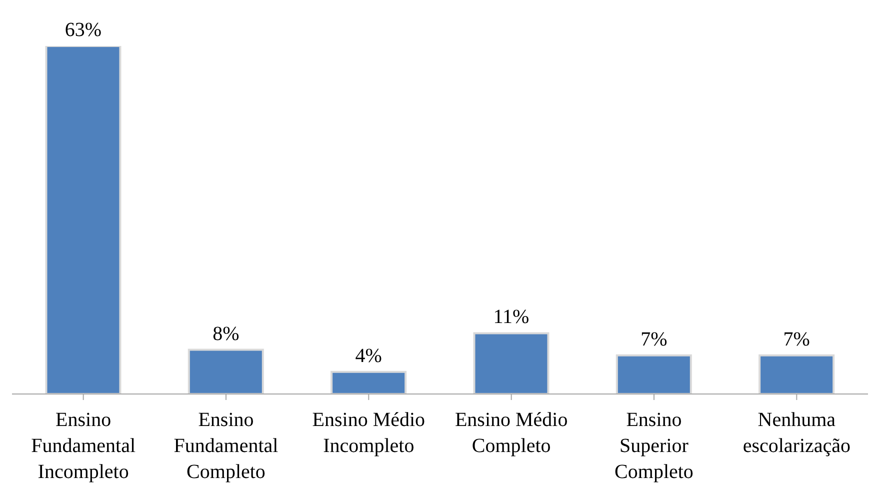  I want to click on data-label: 11%, so click(511, 317).